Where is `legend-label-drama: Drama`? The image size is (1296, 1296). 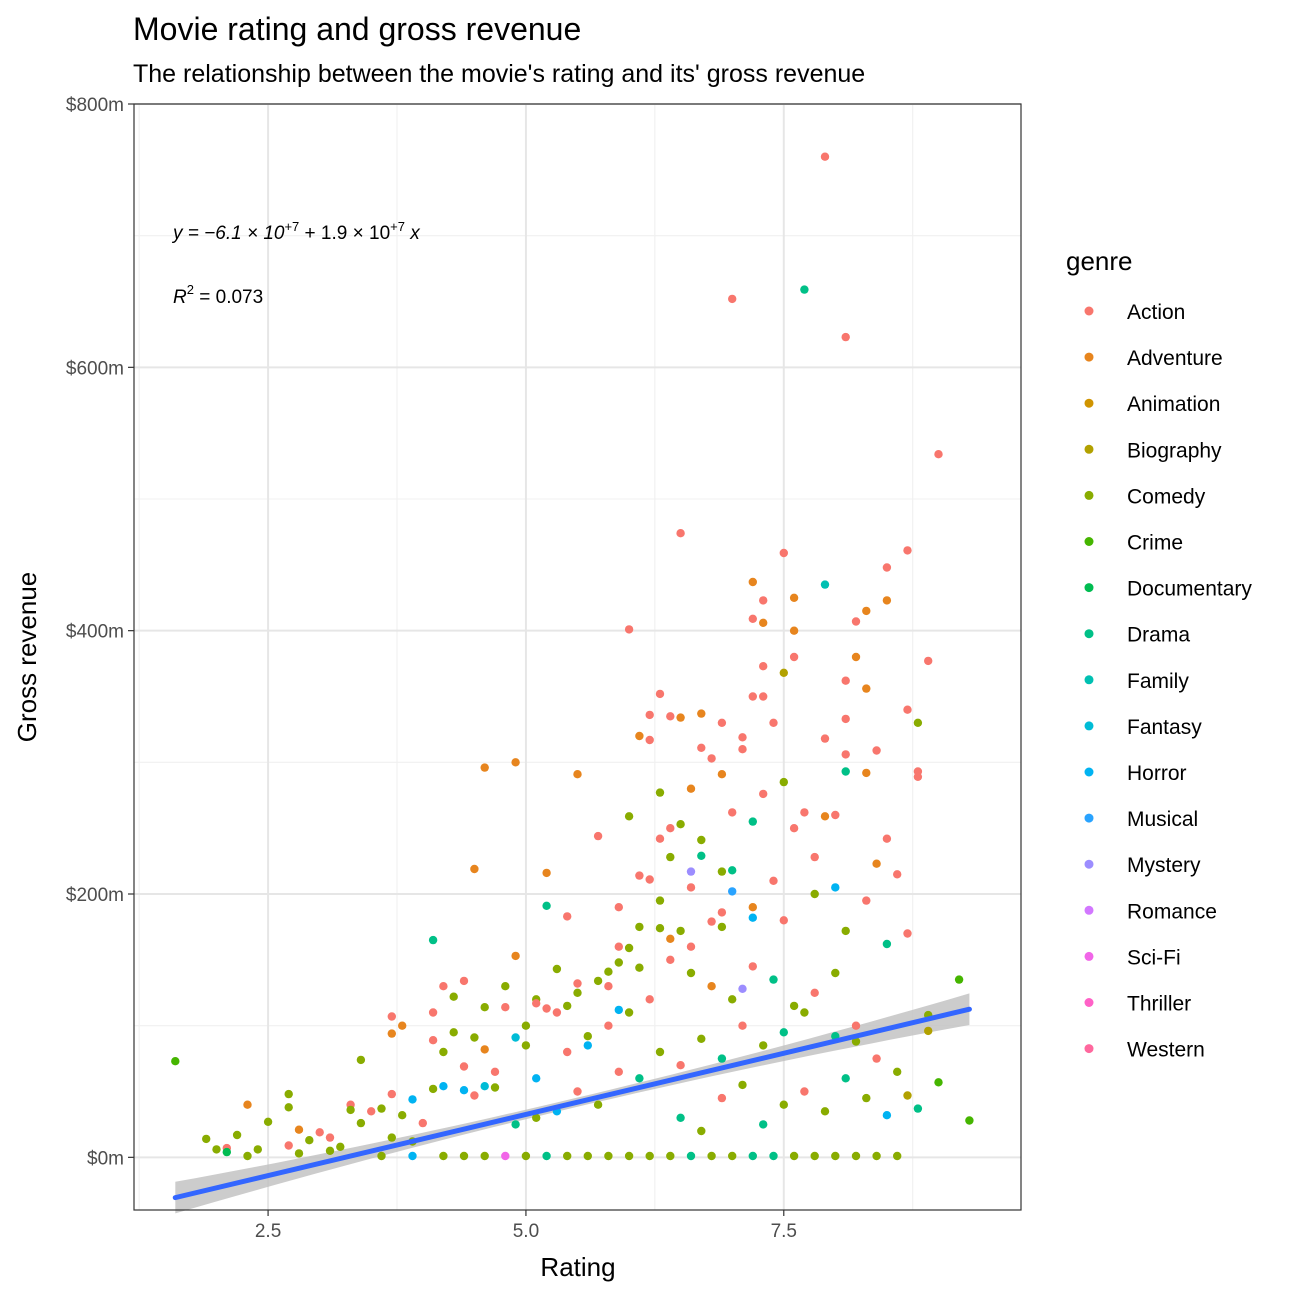 legend-label-drama: Drama is located at coordinates (1158, 635).